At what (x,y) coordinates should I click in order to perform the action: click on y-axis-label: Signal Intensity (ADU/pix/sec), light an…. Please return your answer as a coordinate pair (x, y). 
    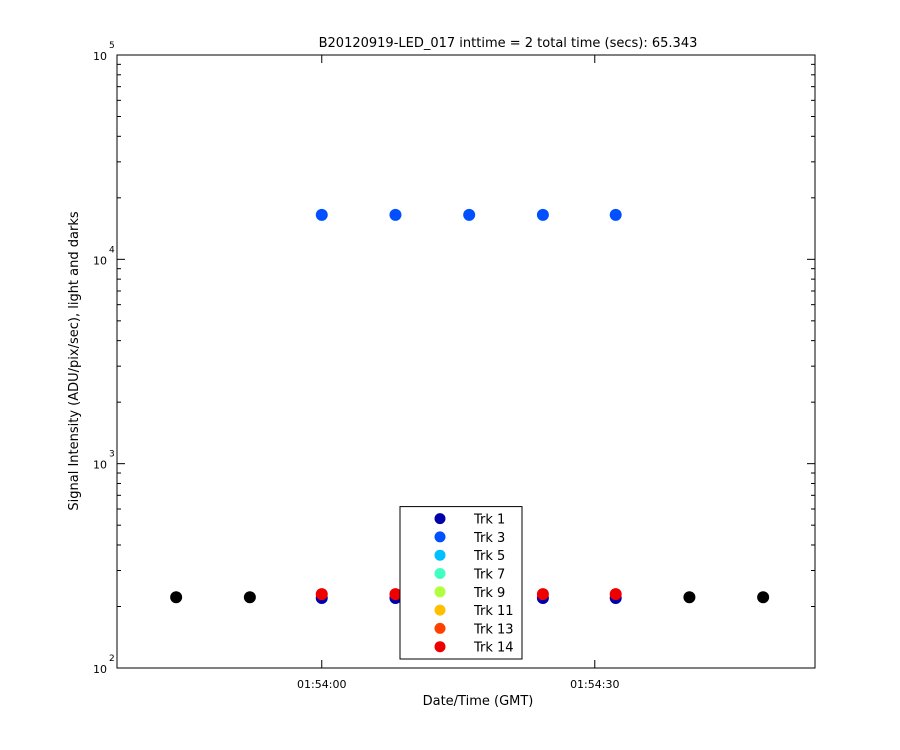
    Looking at the image, I should click on (74, 360).